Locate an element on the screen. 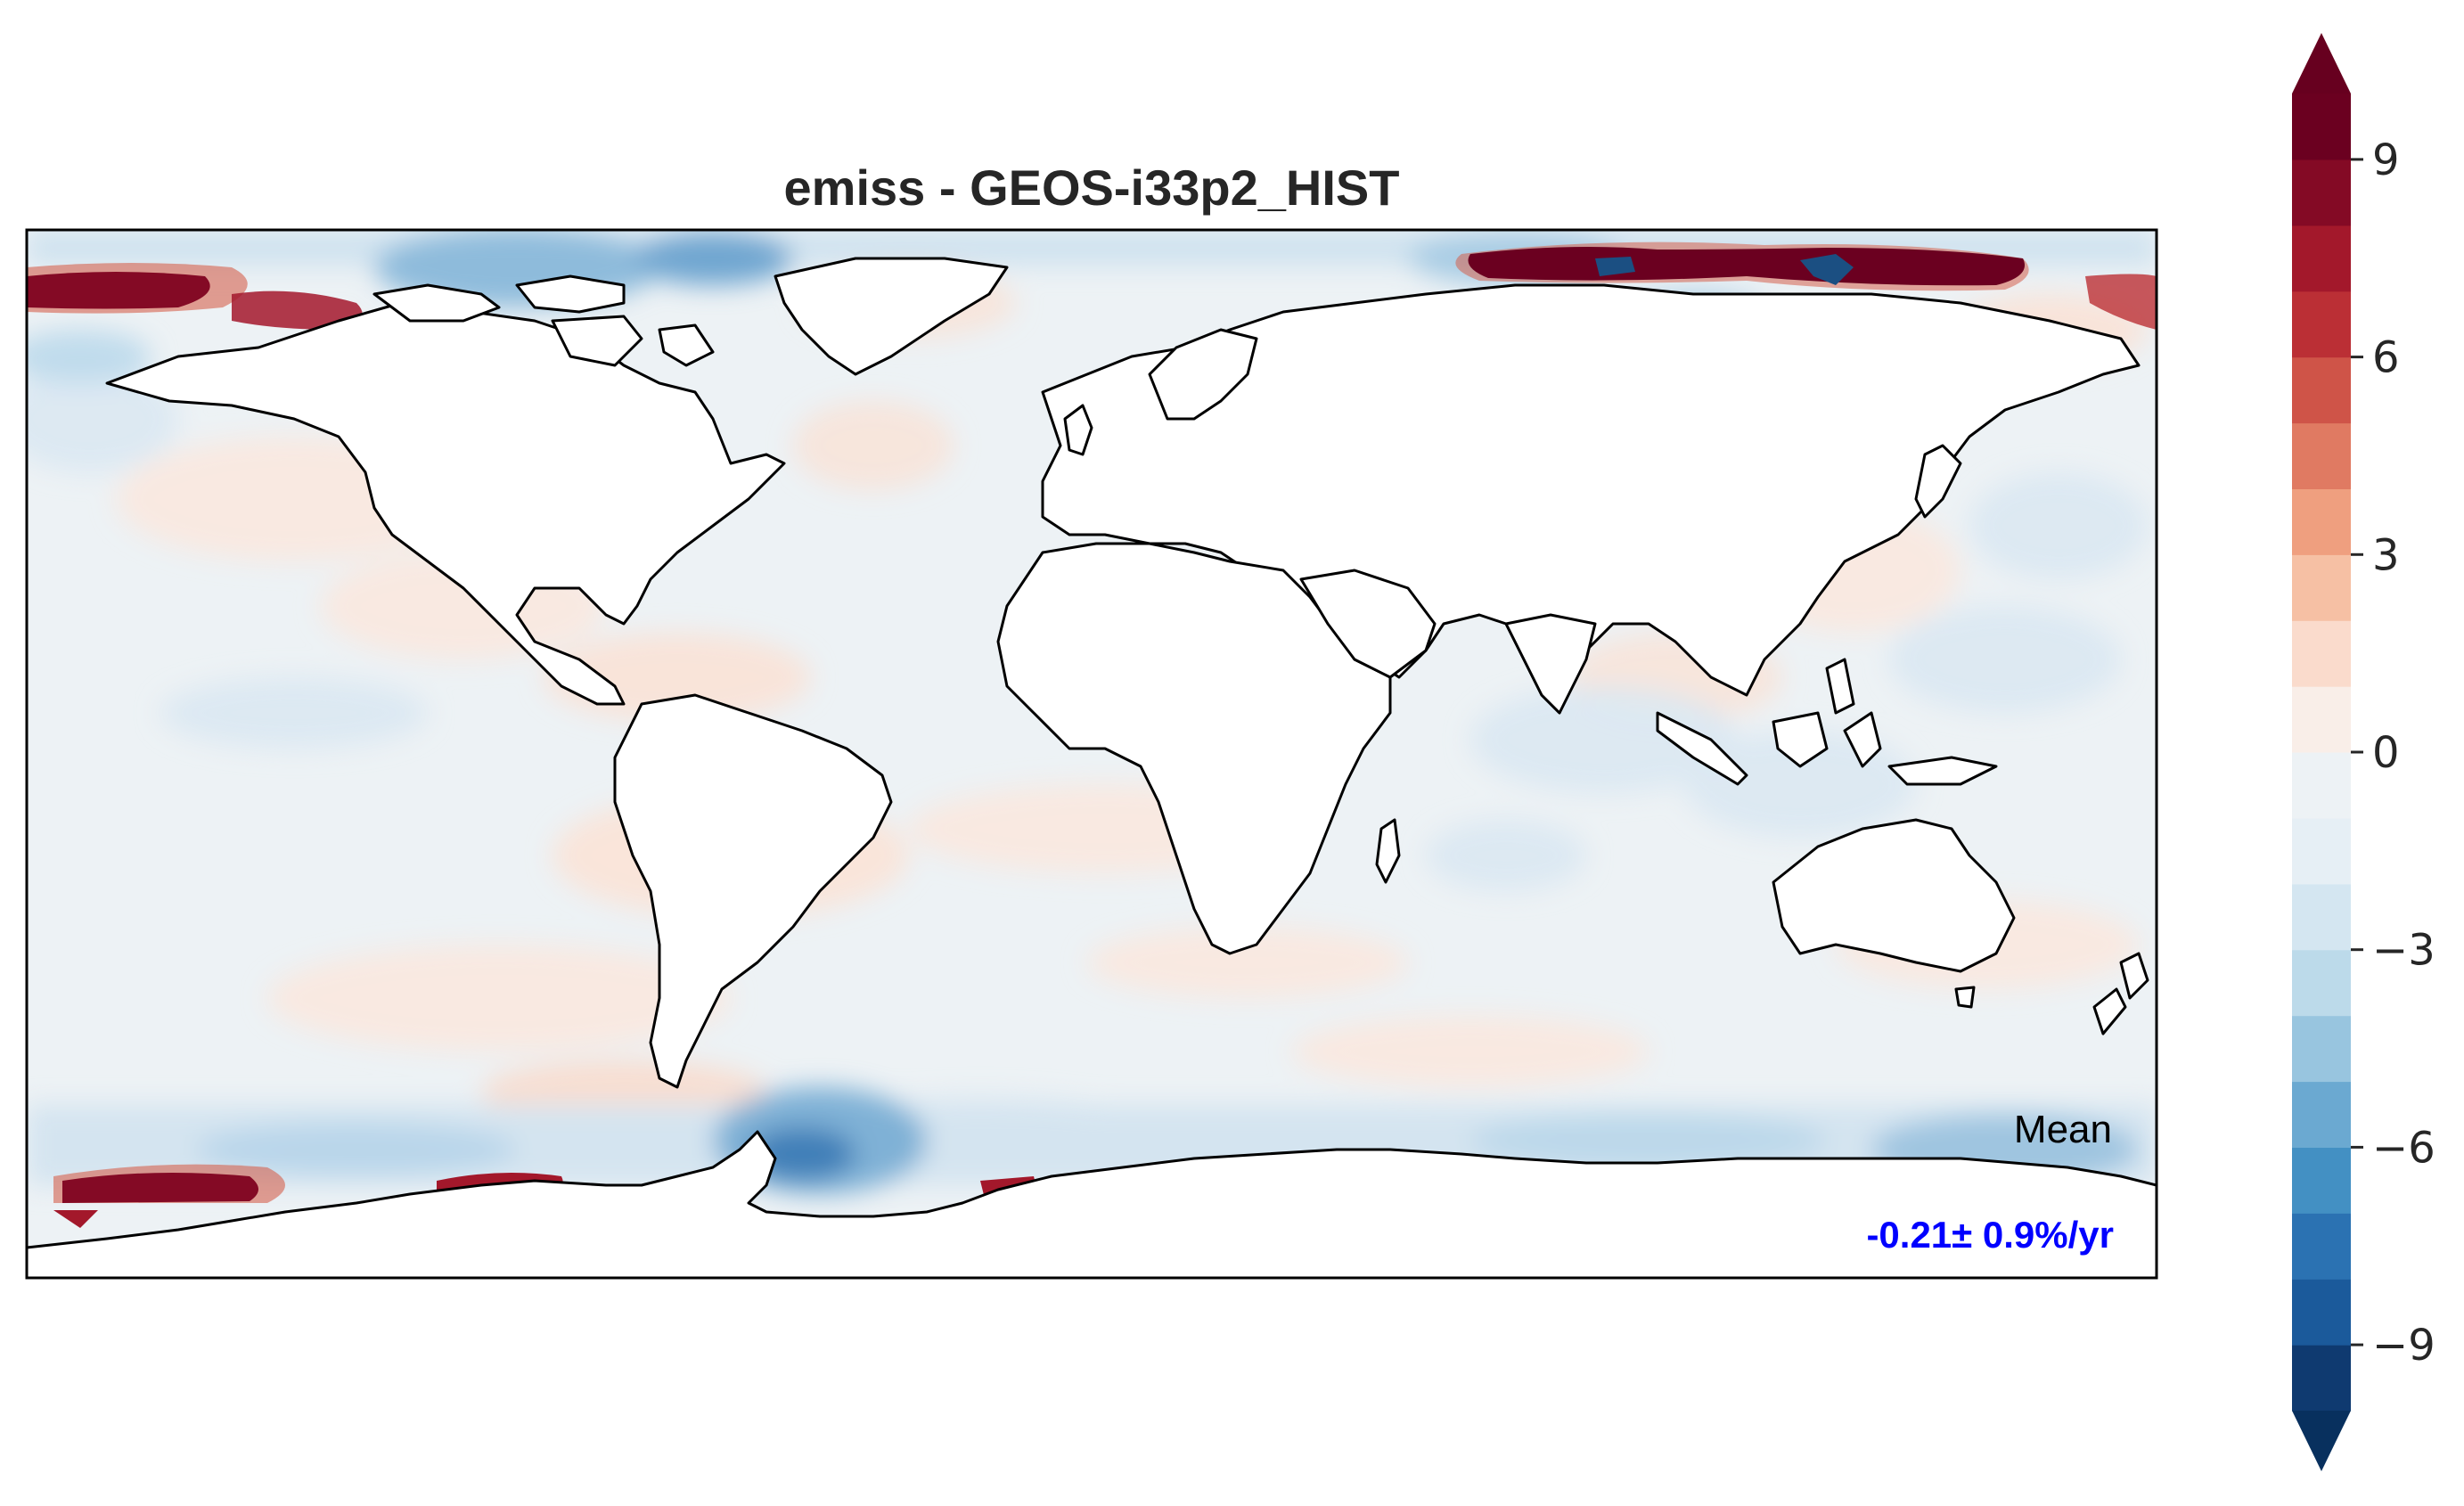 The image size is (2464, 1506). japan is located at coordinates (1938, 481).